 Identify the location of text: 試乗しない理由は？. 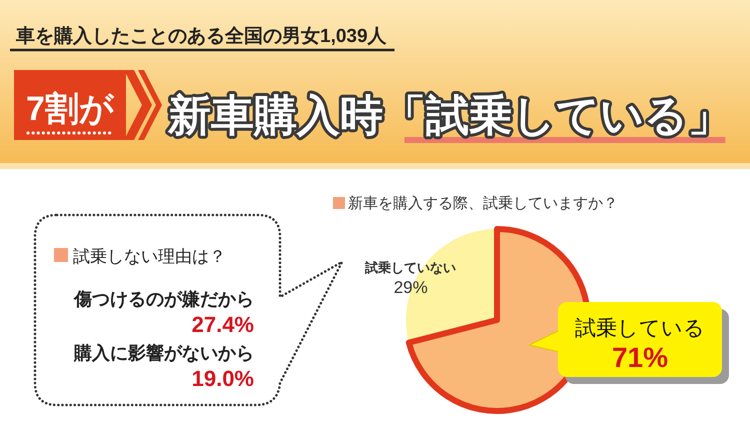
(149, 256).